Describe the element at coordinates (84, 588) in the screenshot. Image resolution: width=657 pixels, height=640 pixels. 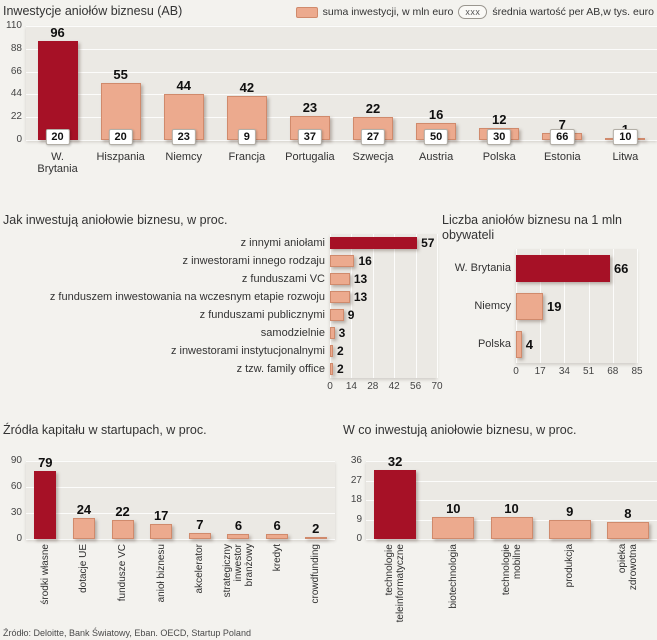
I see `category-label-cell: dotacje UE` at that location.